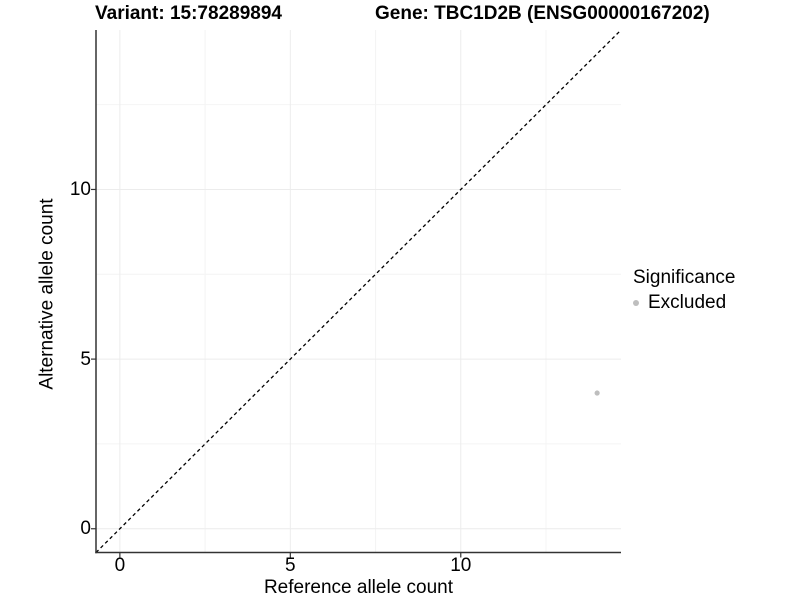 This screenshot has height=600, width=800. What do you see at coordinates (85, 359) in the screenshot?
I see `y-tick-label: 5` at bounding box center [85, 359].